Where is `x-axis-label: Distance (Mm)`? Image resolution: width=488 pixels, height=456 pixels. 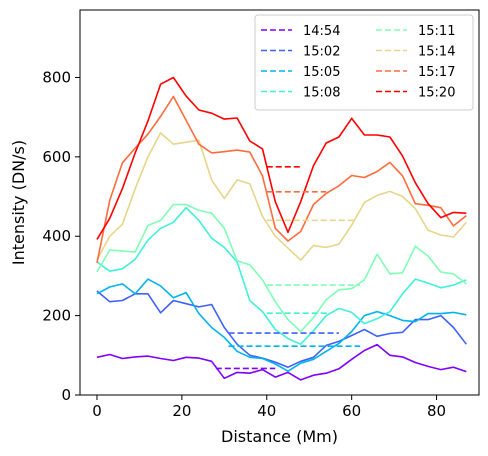 x-axis-label: Distance (Mm) is located at coordinates (279, 436).